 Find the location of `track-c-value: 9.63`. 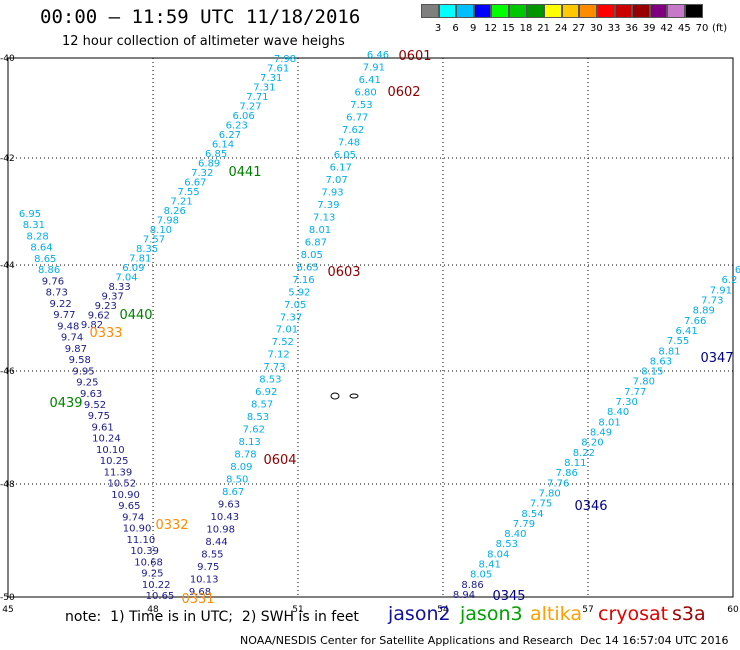

track-c-value: 9.63 is located at coordinates (91, 394).